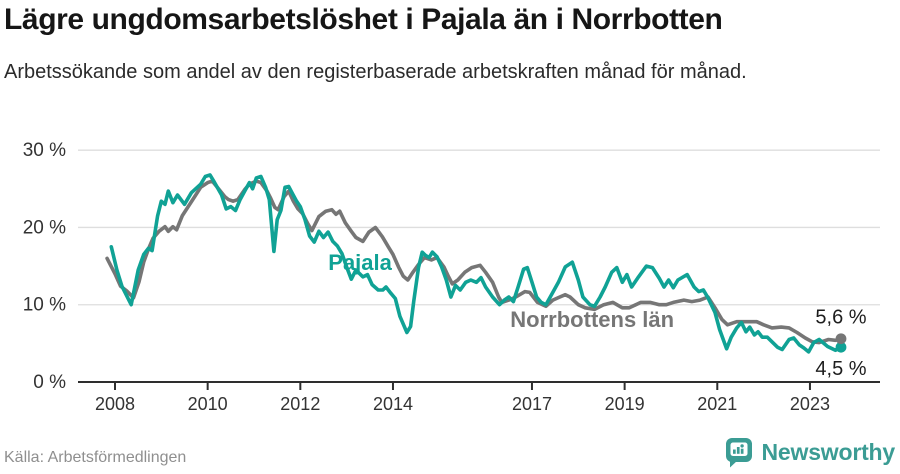 The height and width of the screenshot is (474, 900). Describe the element at coordinates (717, 404) in the screenshot. I see `x-tick-label: 2021` at that location.